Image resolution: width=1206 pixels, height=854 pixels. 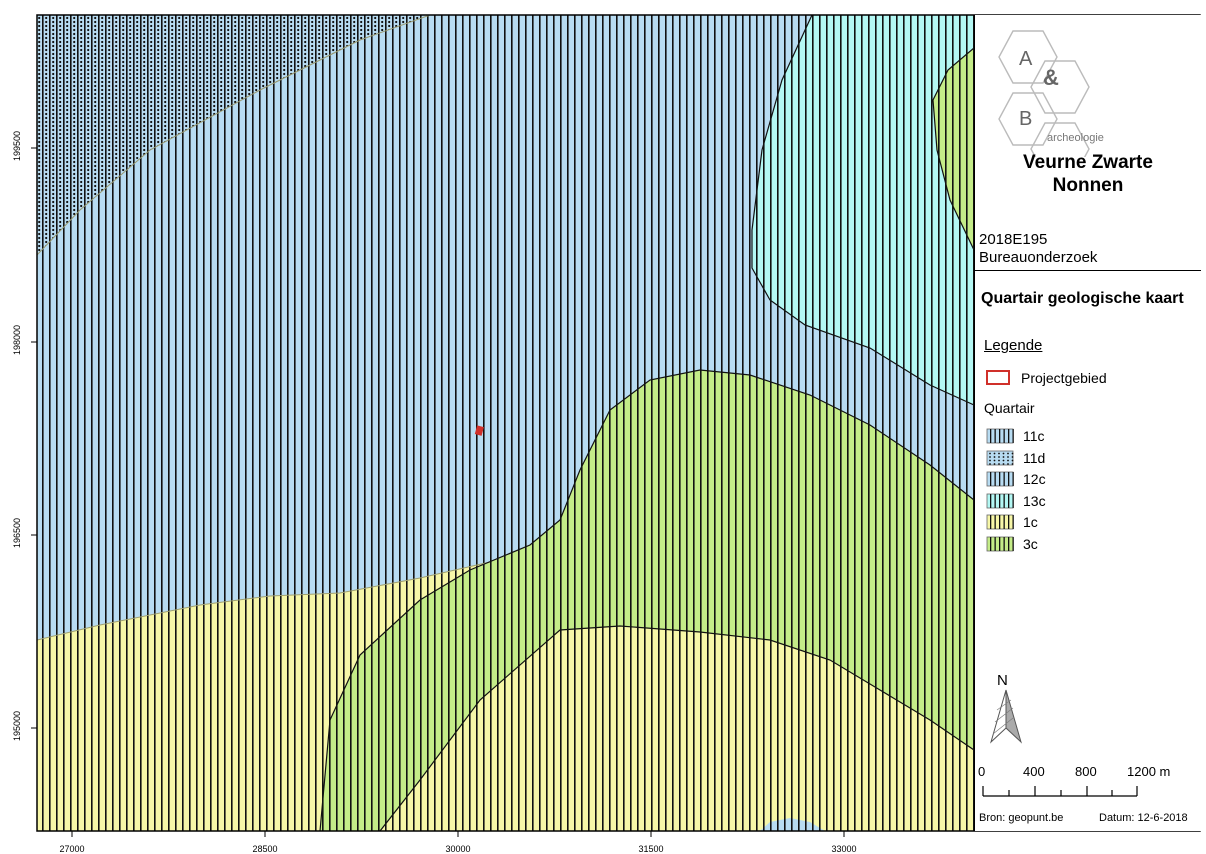 What do you see at coordinates (1030, 543) in the screenshot?
I see `legend-item-label: 3c` at bounding box center [1030, 543].